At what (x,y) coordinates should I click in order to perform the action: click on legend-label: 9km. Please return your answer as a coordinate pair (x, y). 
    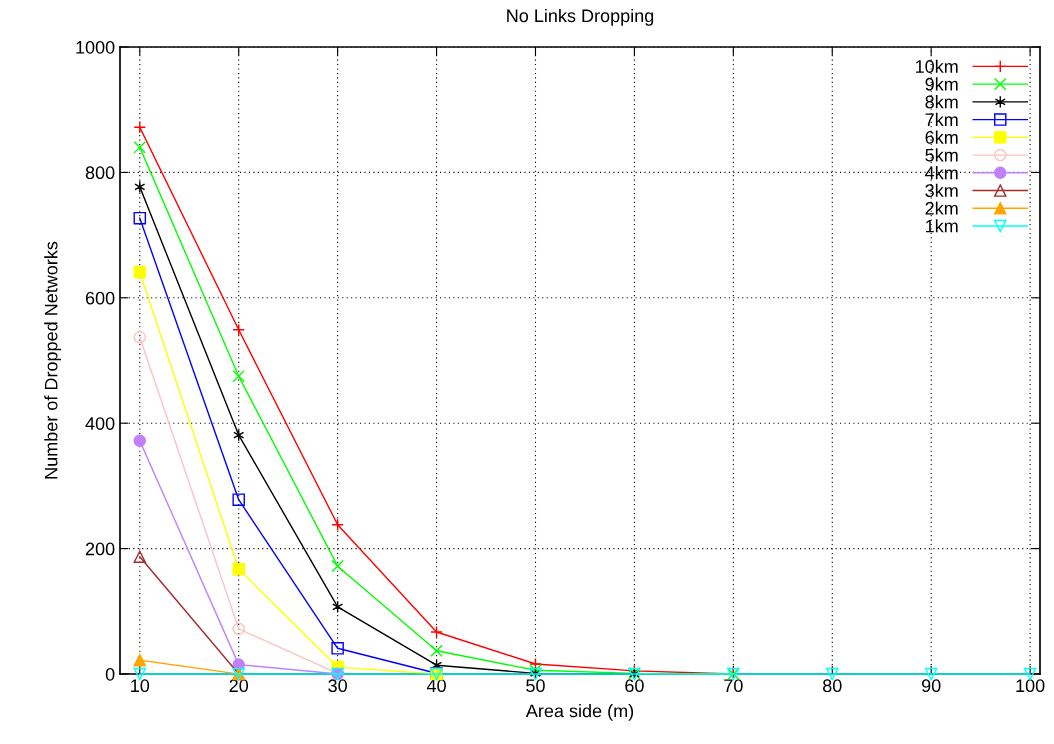
    Looking at the image, I should click on (941, 84).